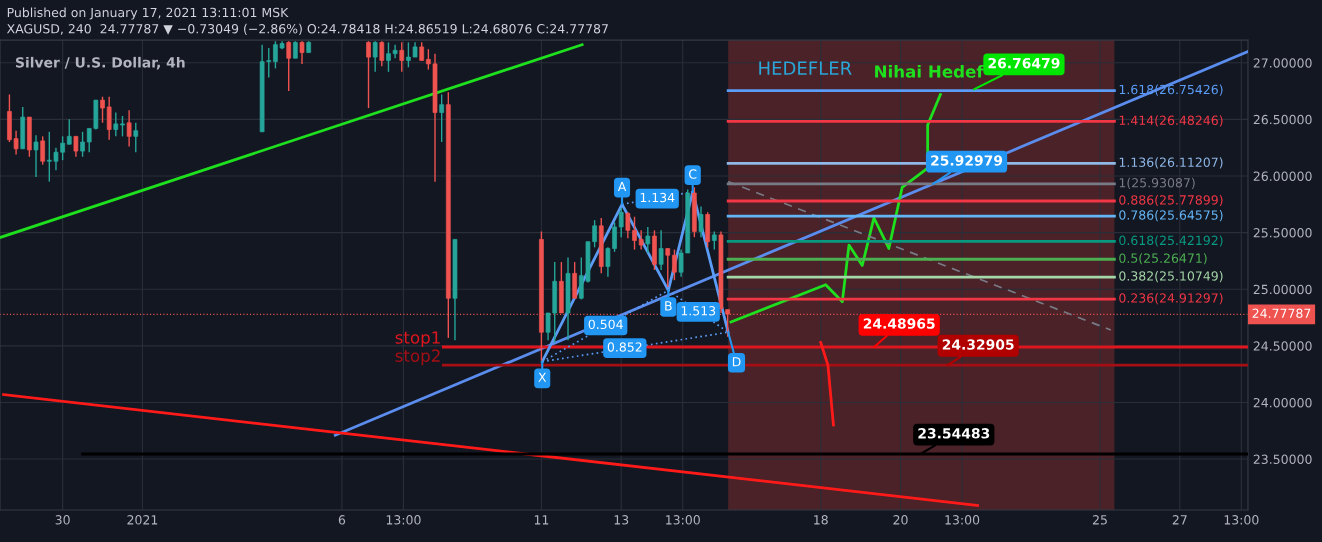 The height and width of the screenshot is (542, 1322). I want to click on y-tick-label: 26.50000, so click(1282, 119).